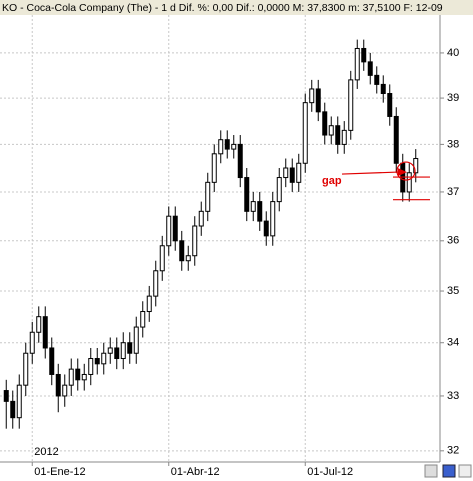 This screenshot has width=473, height=481. I want to click on header-bar, so click(236, 7).